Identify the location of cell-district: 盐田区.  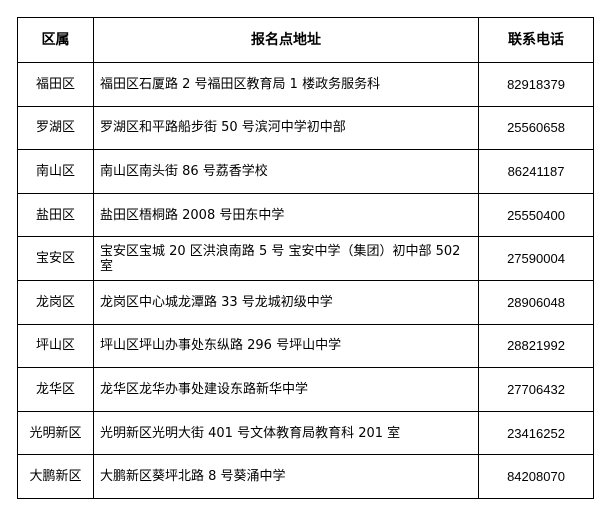
(55, 215).